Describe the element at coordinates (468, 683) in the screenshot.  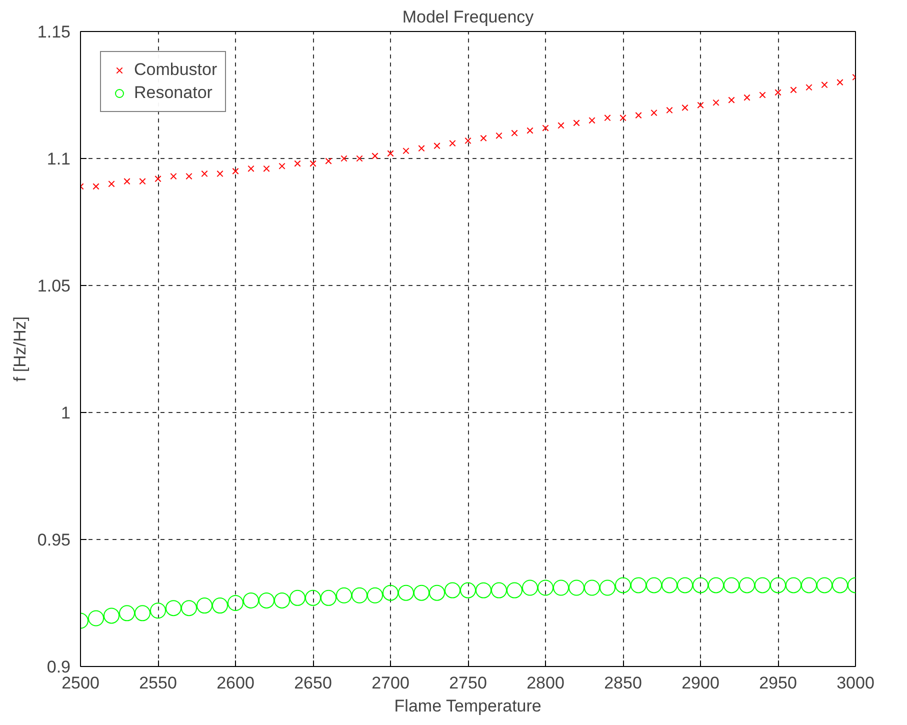
I see `x-tick-label: 2750` at that location.